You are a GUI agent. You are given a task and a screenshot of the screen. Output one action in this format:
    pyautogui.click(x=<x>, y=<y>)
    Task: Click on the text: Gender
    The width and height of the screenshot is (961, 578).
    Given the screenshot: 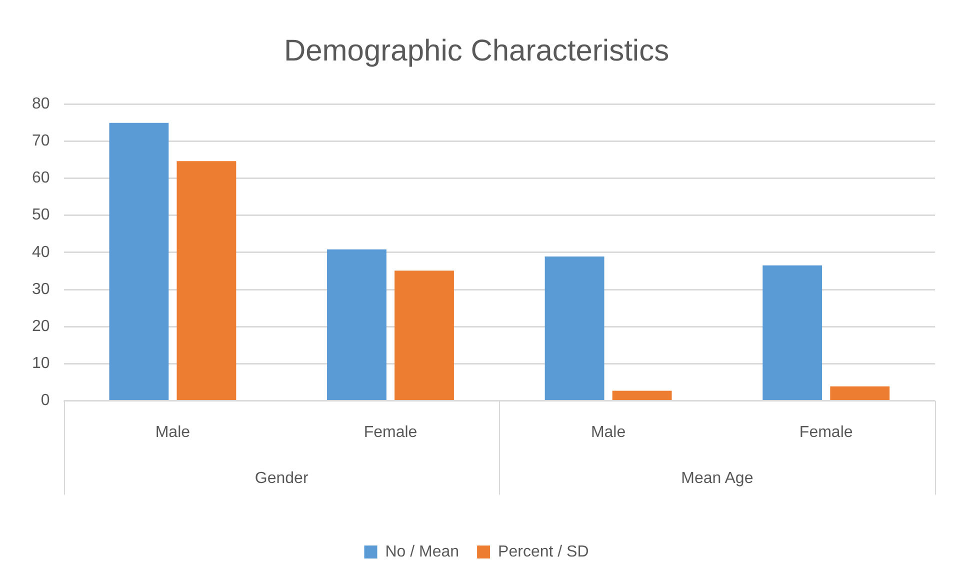 What is the action you would take?
    pyautogui.click(x=281, y=479)
    